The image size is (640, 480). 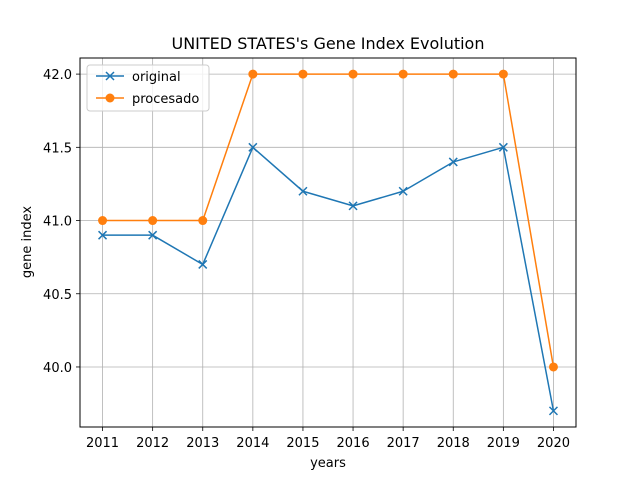 I want to click on x-tick-label: 2013, so click(x=202, y=443).